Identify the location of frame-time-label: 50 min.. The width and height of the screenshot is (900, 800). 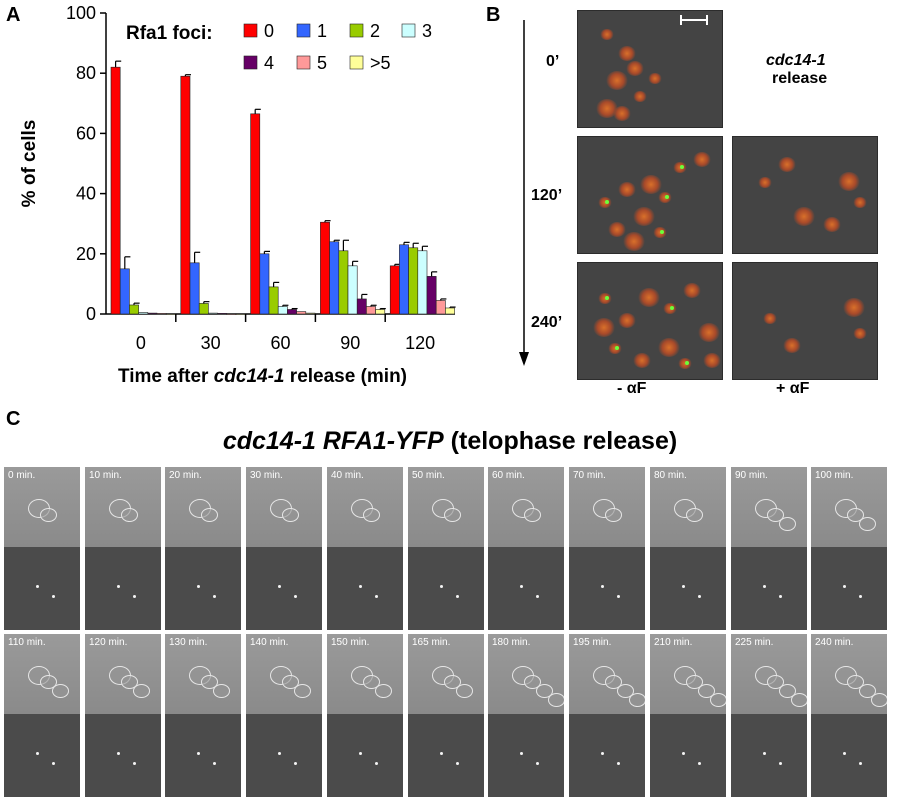
(428, 475).